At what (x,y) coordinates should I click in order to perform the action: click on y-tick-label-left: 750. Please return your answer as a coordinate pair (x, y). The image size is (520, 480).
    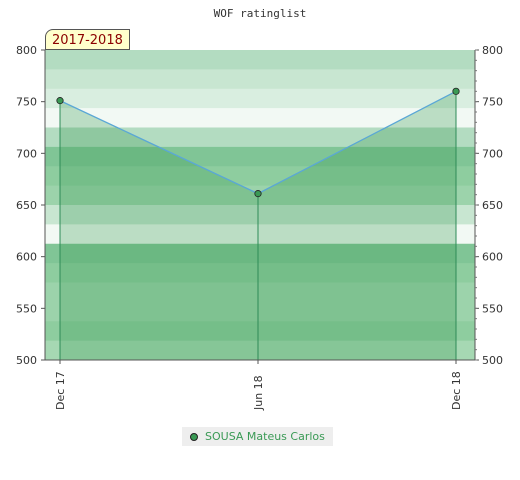
    Looking at the image, I should click on (26, 102).